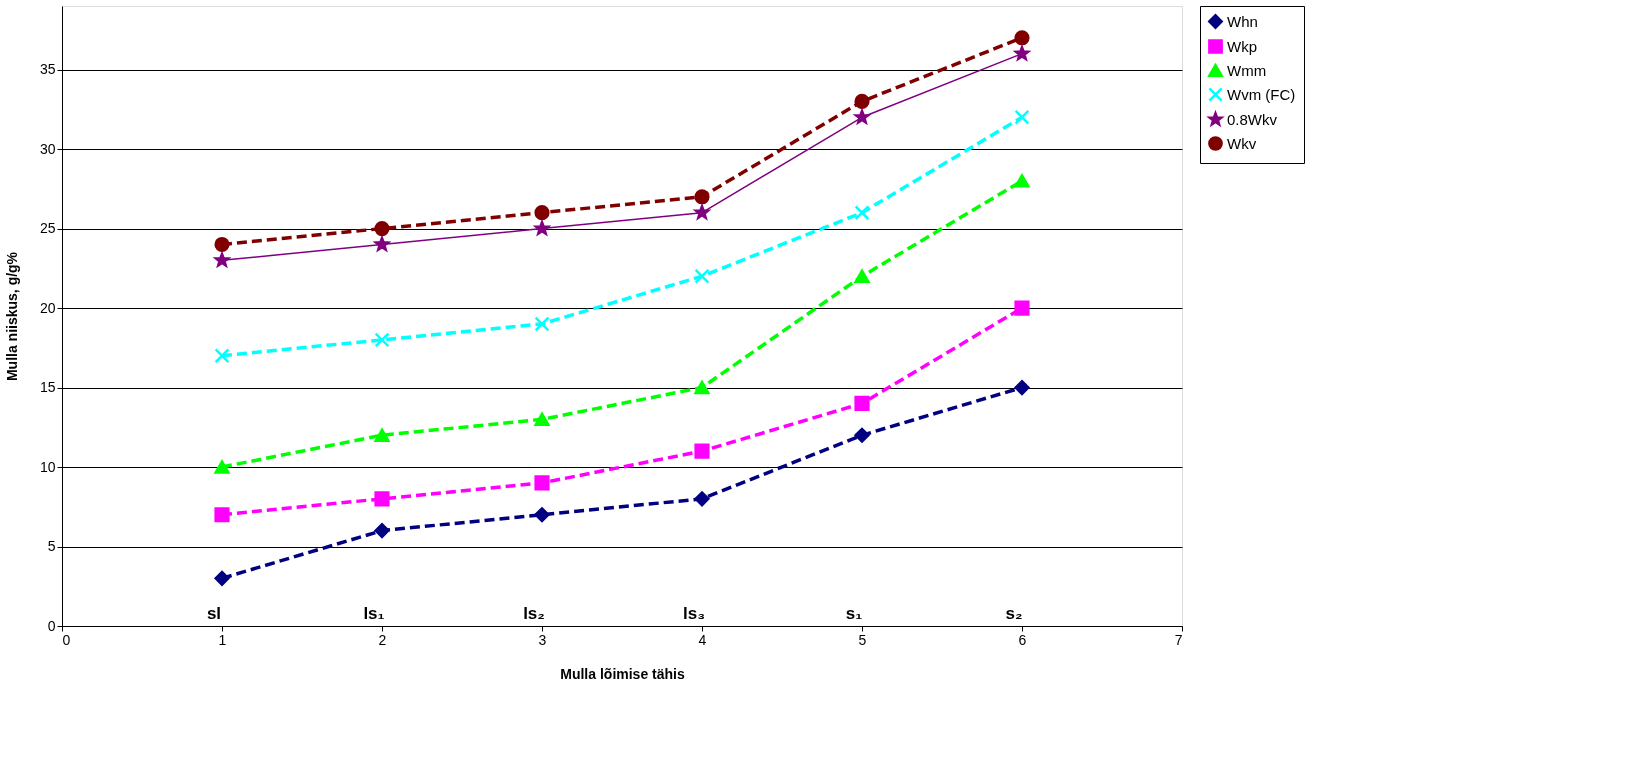 This screenshot has width=1646, height=758. What do you see at coordinates (214, 613) in the screenshot?
I see `annotation: sl` at bounding box center [214, 613].